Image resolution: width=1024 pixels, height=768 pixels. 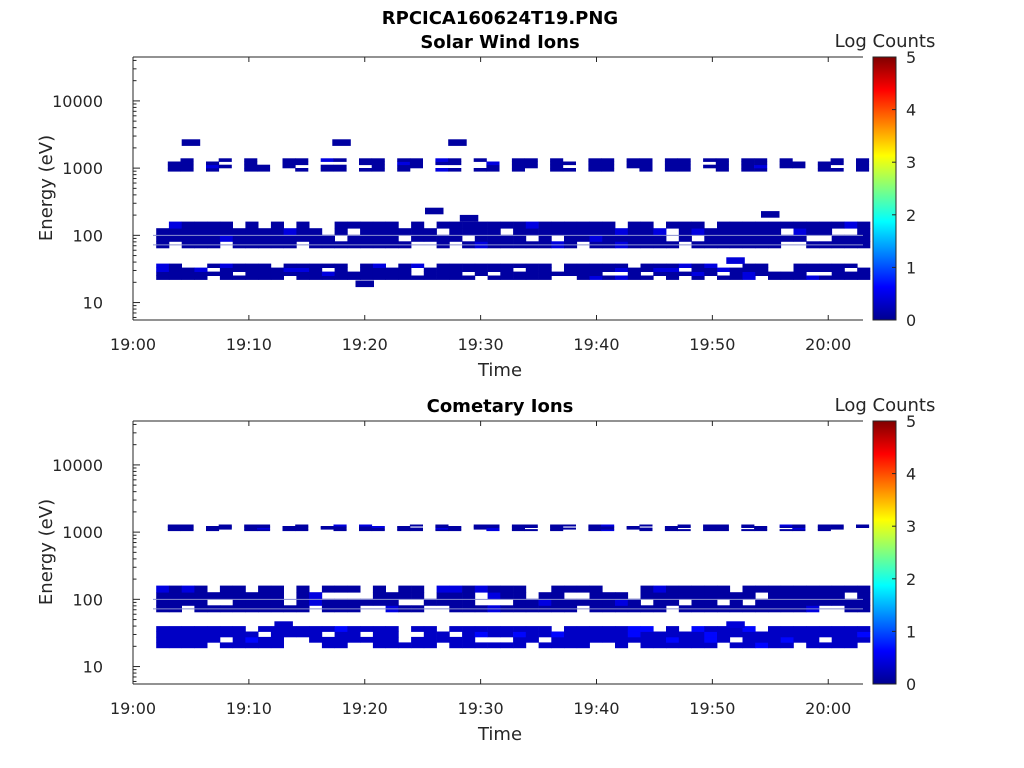 I want to click on colorbar-tick-label: 5, so click(x=911, y=421).